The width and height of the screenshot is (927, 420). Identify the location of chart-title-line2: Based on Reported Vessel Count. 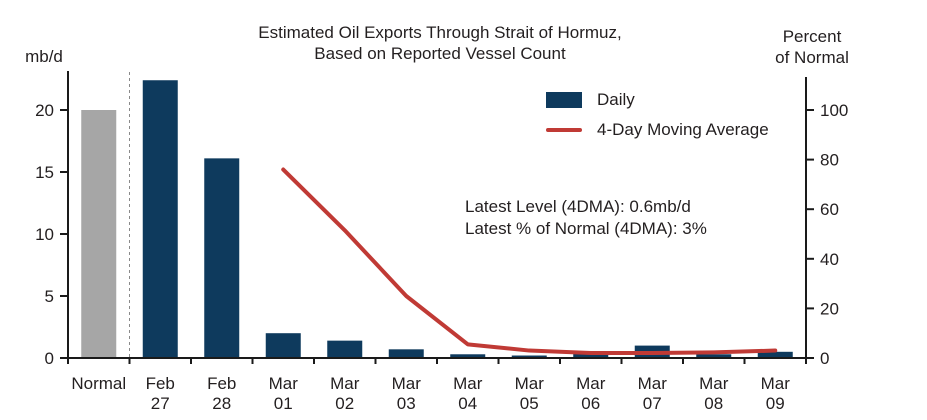
(440, 53).